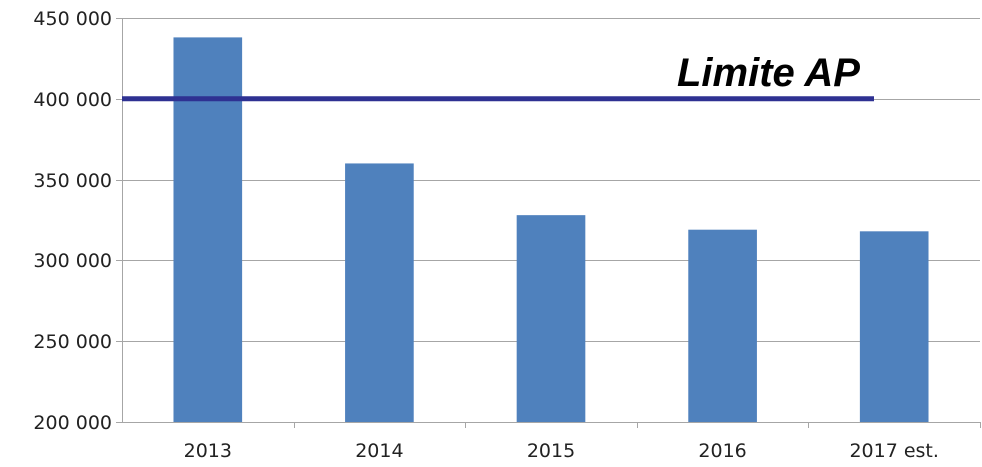  I want to click on y-tick-label: 300 000, so click(72, 261).